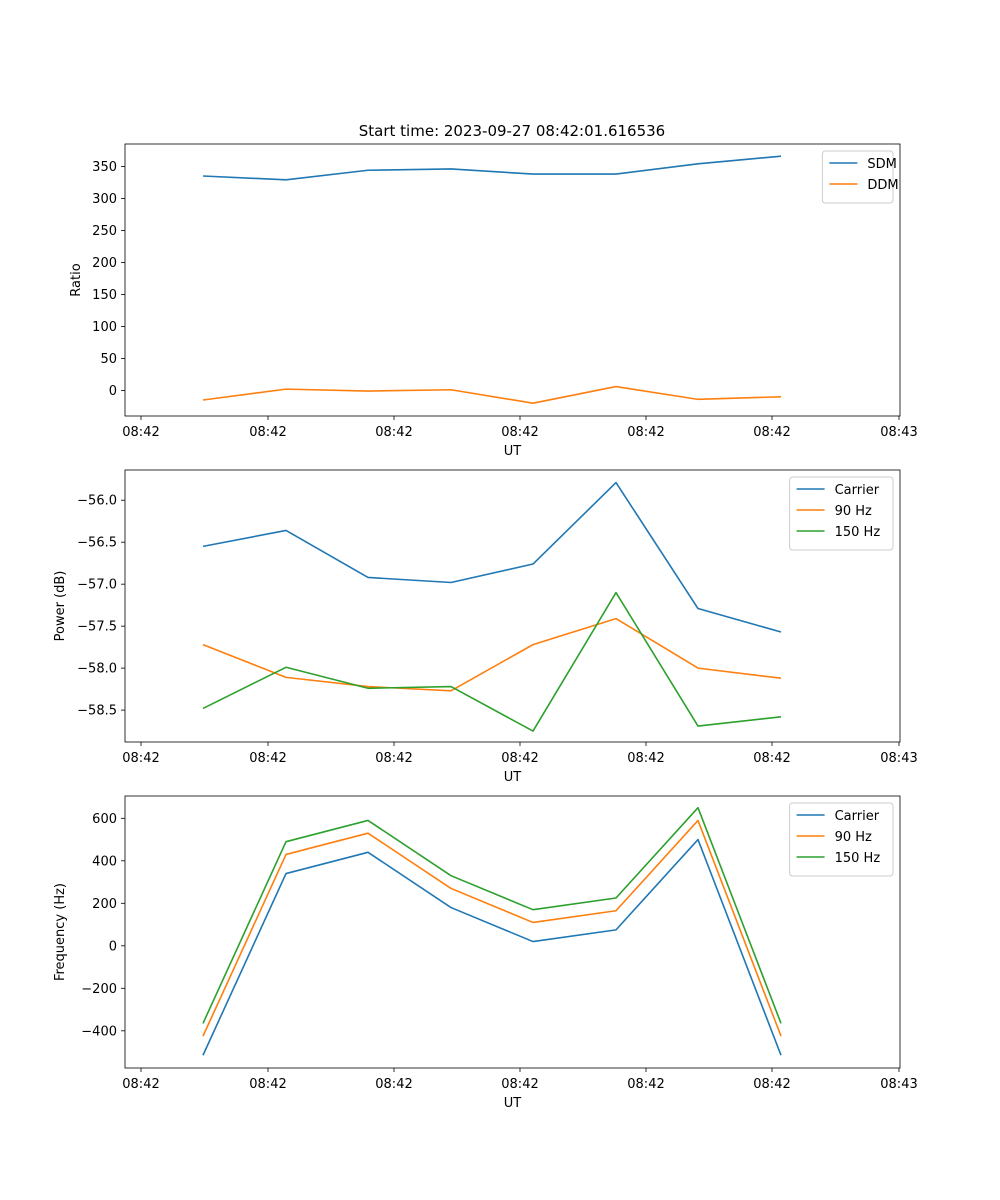 The image size is (1000, 1200). Describe the element at coordinates (60, 606) in the screenshot. I see `y-axis-label: Power (dB)` at that location.